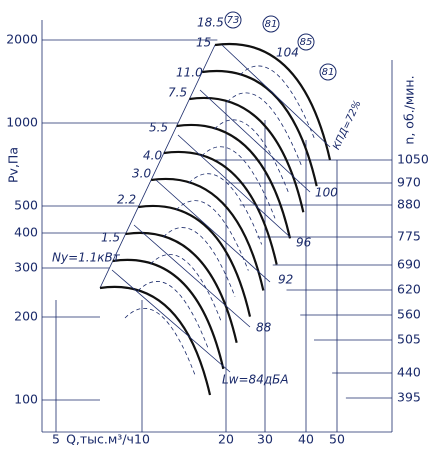  I want to click on x-tick-label: 30, so click(265, 439).